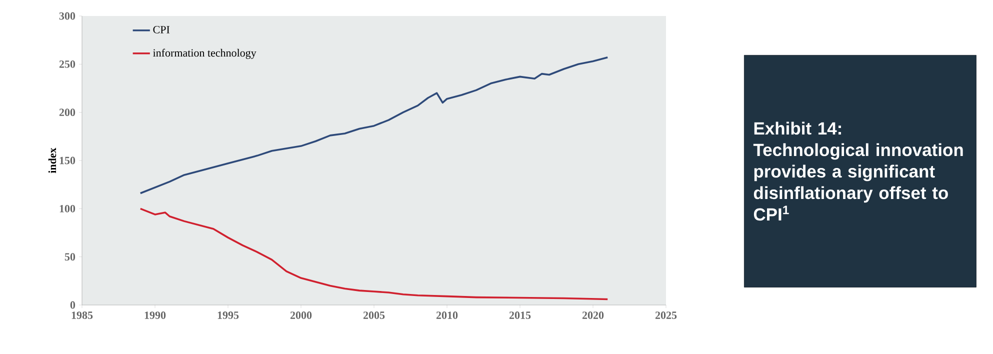  Describe the element at coordinates (70, 257) in the screenshot. I see `y-tick-label: 50` at that location.